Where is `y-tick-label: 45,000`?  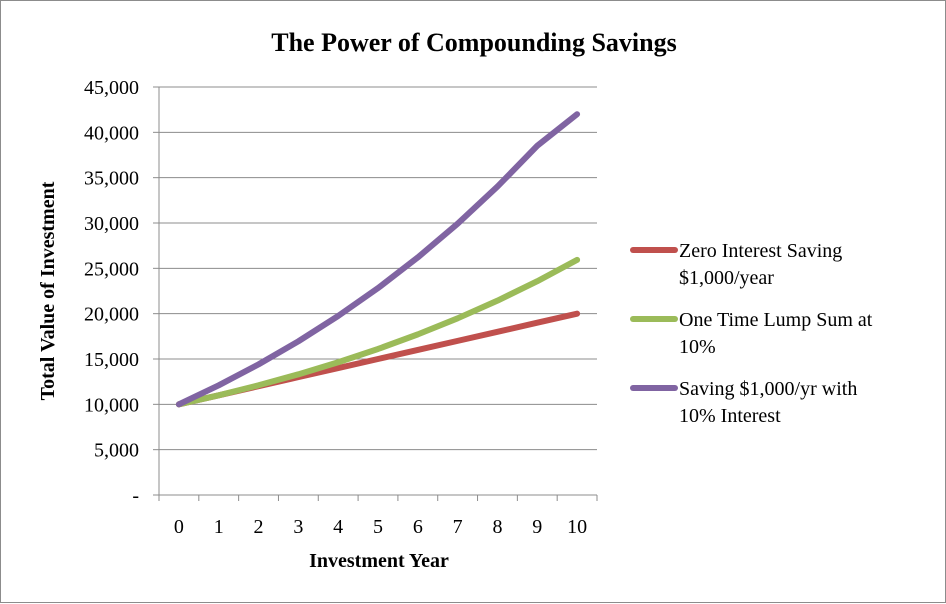
y-tick-label: 45,000 is located at coordinates (111, 88).